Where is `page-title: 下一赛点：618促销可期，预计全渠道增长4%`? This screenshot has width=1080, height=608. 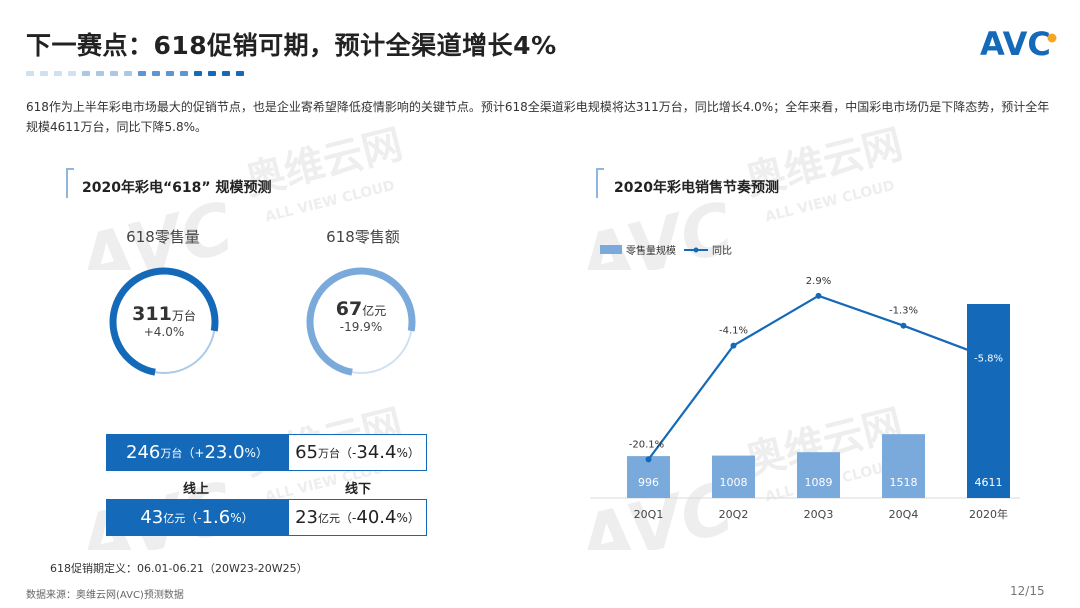
page-title: 下一赛点：618促销可期，预计全渠道增长4% is located at coordinates (291, 44).